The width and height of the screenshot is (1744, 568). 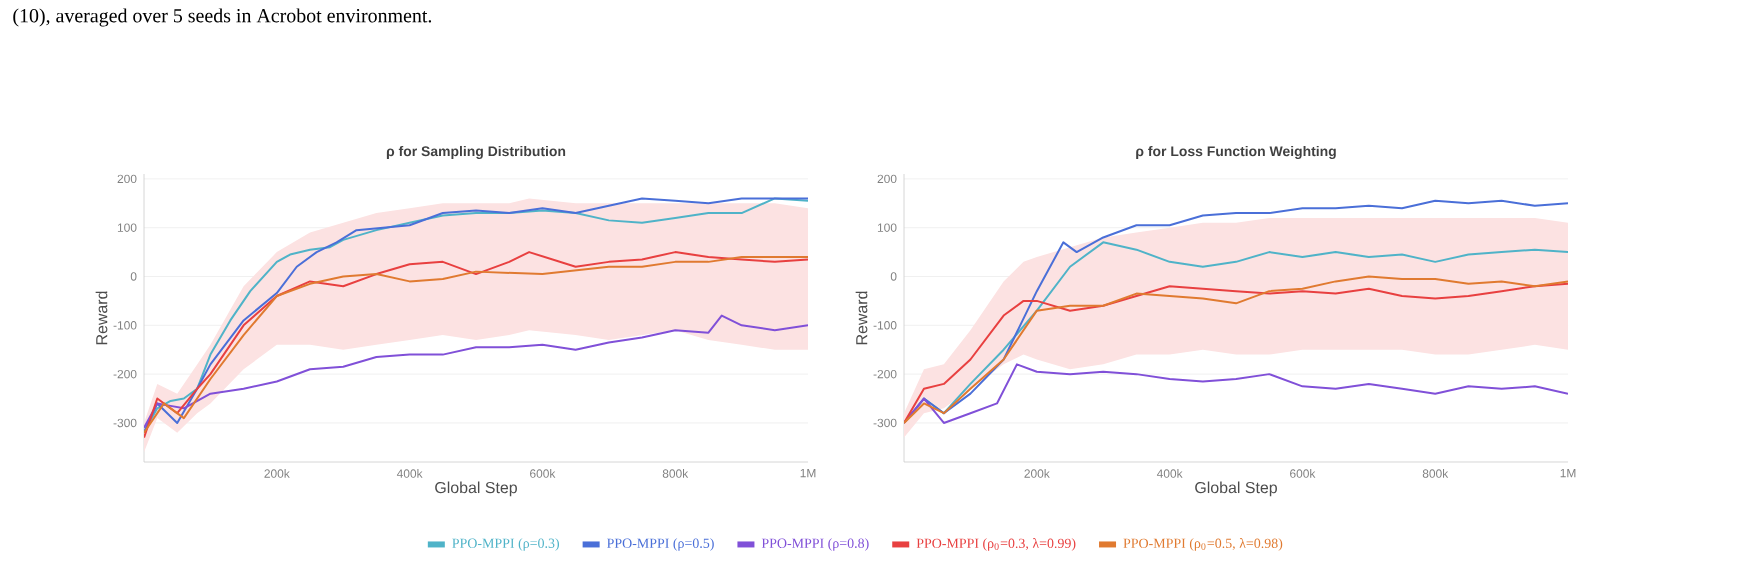 I want to click on text: (10), averaged over 5 seeds in Acrobot environment., so click(x=222, y=17).